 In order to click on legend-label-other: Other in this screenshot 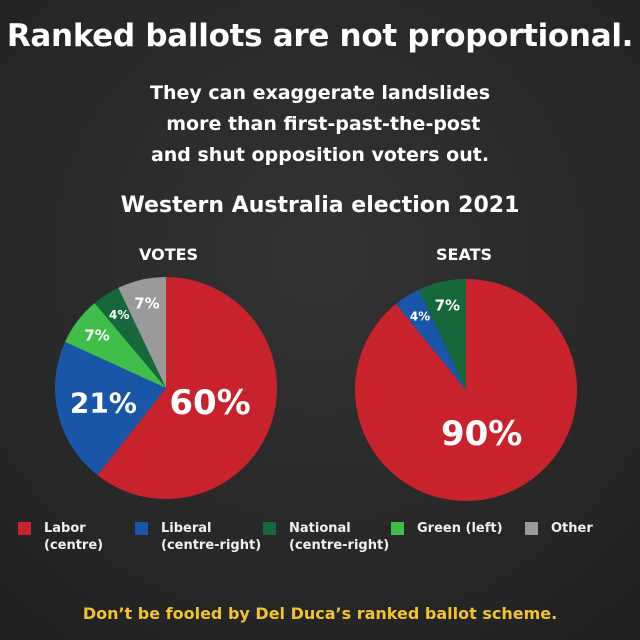, I will do `click(572, 528)`.